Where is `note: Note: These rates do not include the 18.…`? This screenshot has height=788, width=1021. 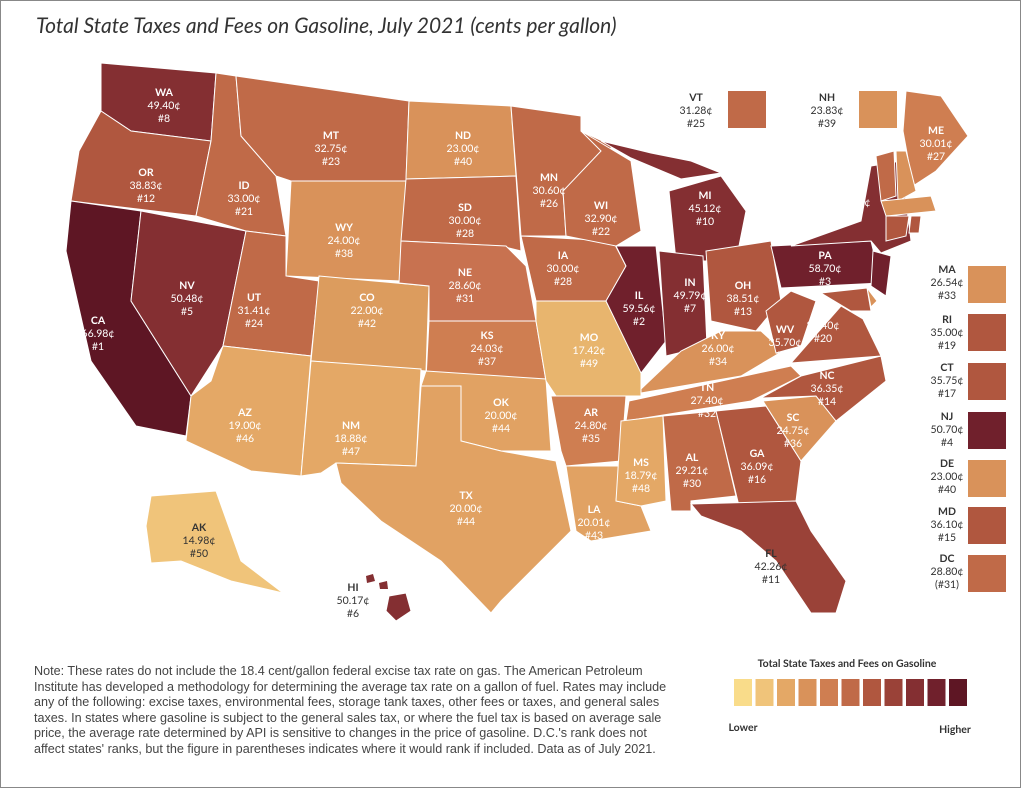
note: Note: These rates do not include the 18.… is located at coordinates (350, 710).